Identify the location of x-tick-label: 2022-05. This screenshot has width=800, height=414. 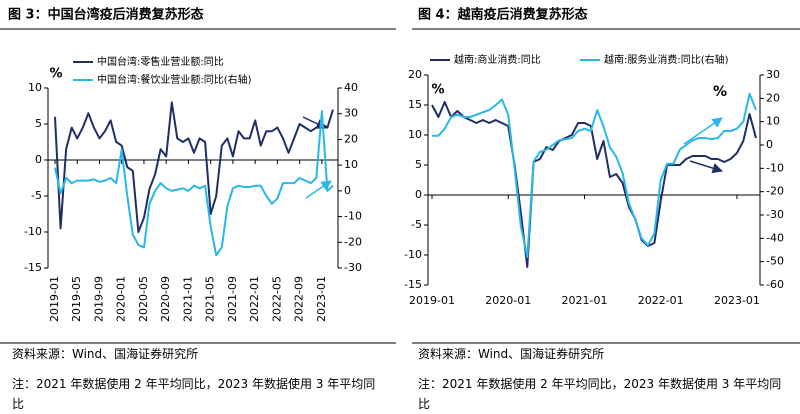
(276, 299).